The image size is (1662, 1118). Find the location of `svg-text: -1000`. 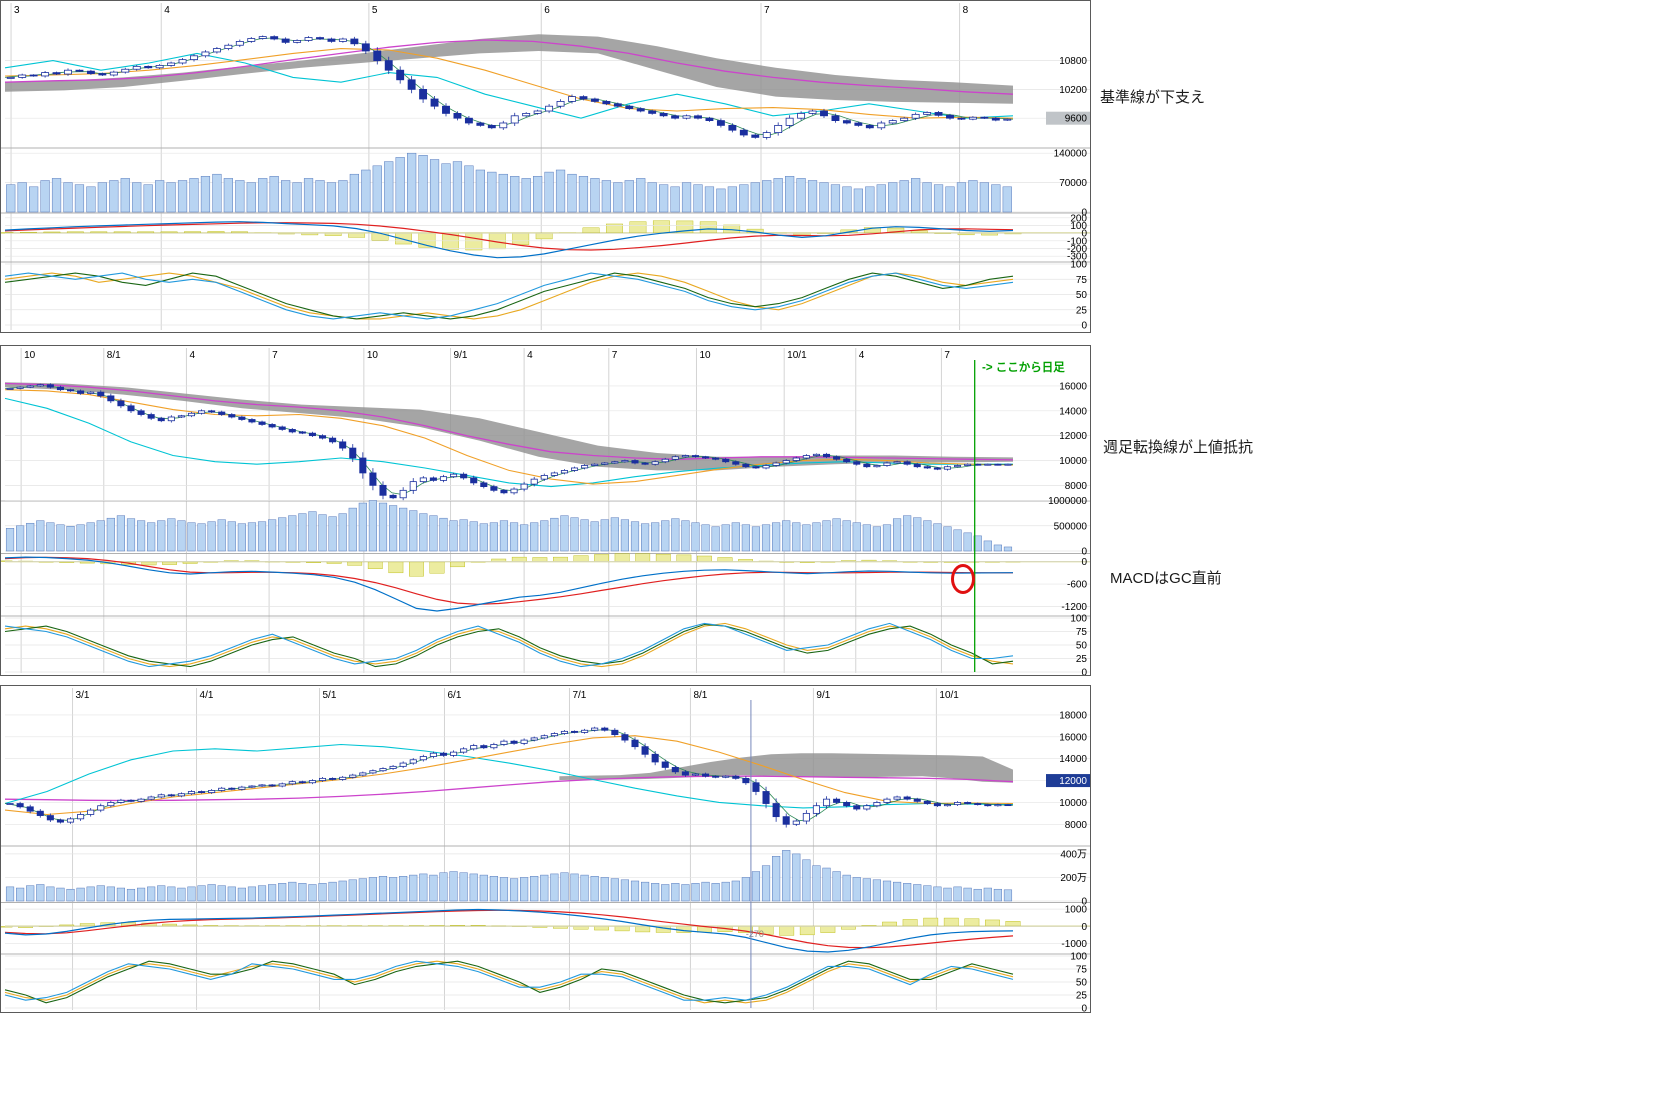

svg-text: -1000 is located at coordinates (1074, 944).